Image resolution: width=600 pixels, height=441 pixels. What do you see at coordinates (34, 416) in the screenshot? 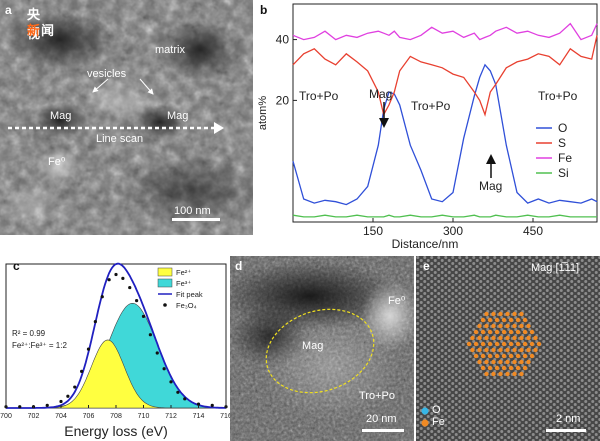
I see `x-tick-label-c: 702` at bounding box center [34, 416].